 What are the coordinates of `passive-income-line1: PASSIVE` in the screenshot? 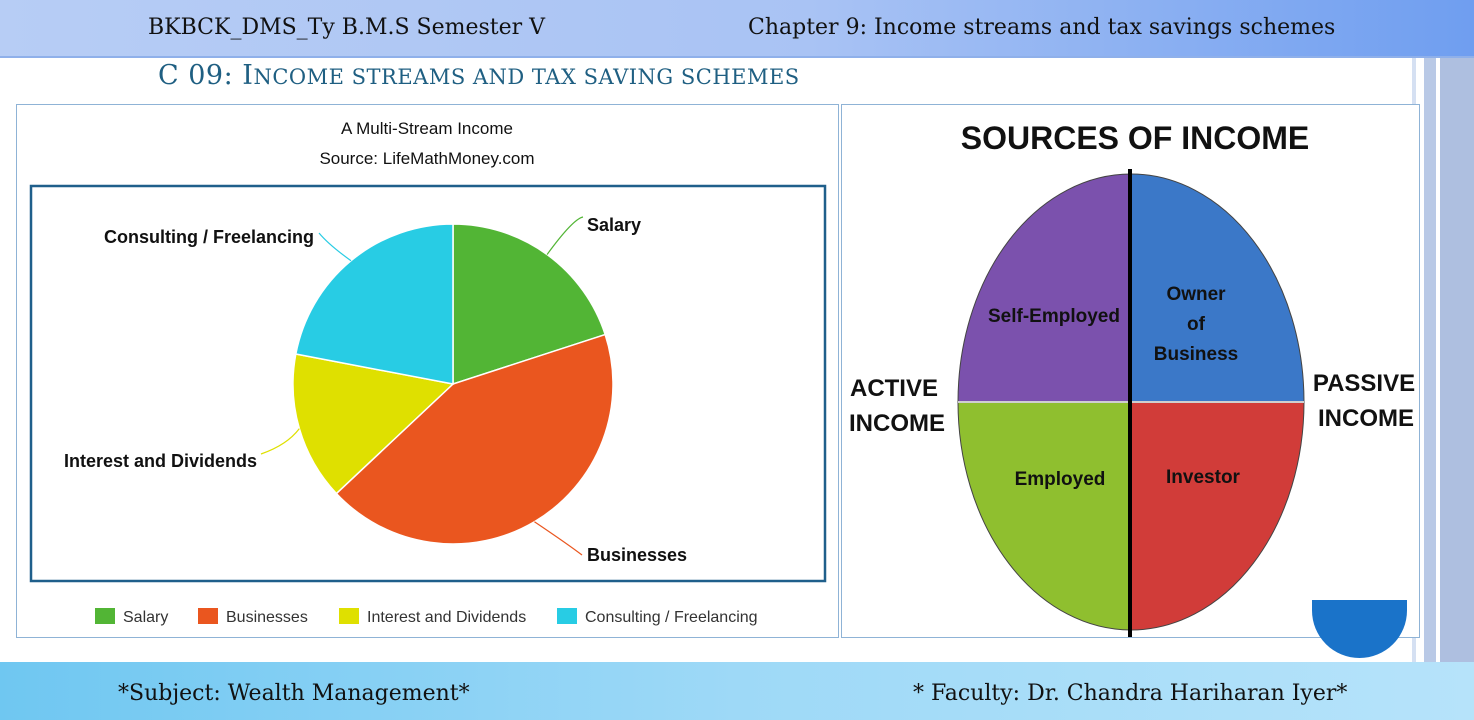 It's located at (1364, 383).